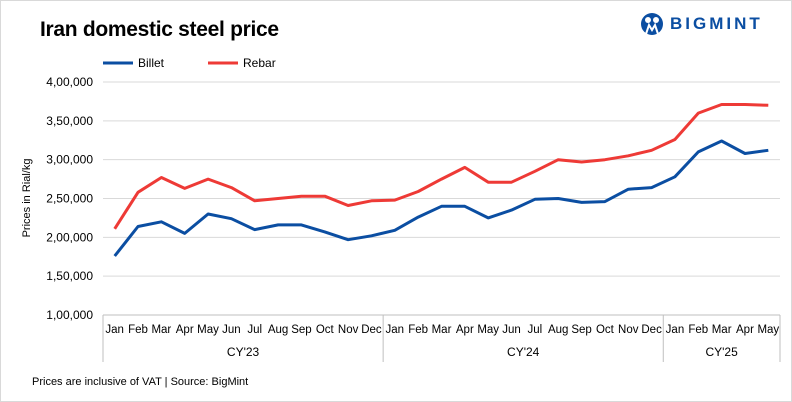 The width and height of the screenshot is (792, 402). I want to click on y-tick-label: 3,50,000, so click(69, 121).